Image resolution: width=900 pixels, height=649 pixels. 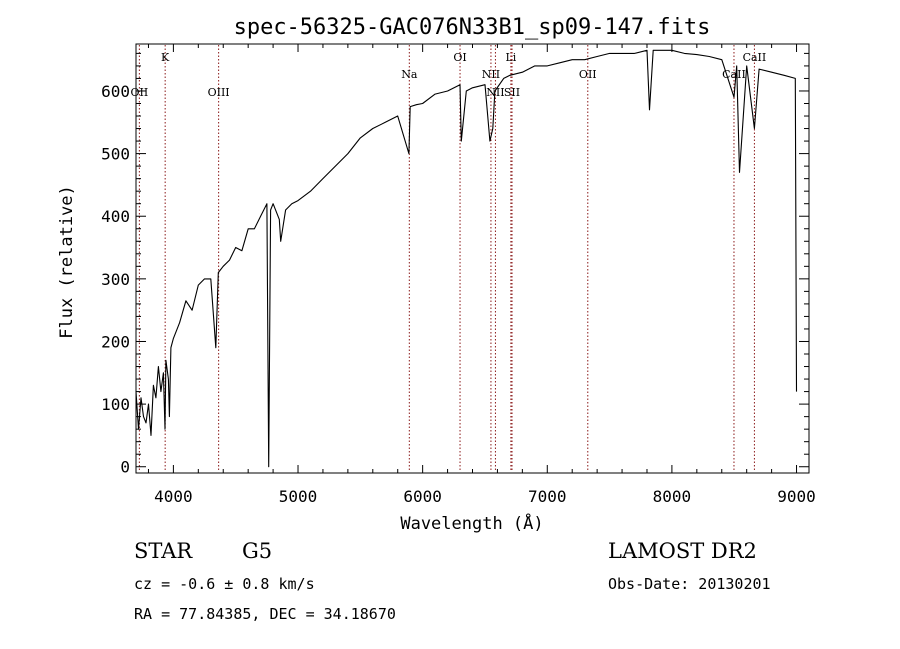 What do you see at coordinates (459, 57) in the screenshot?
I see `line-marker-label: OI` at bounding box center [459, 57].